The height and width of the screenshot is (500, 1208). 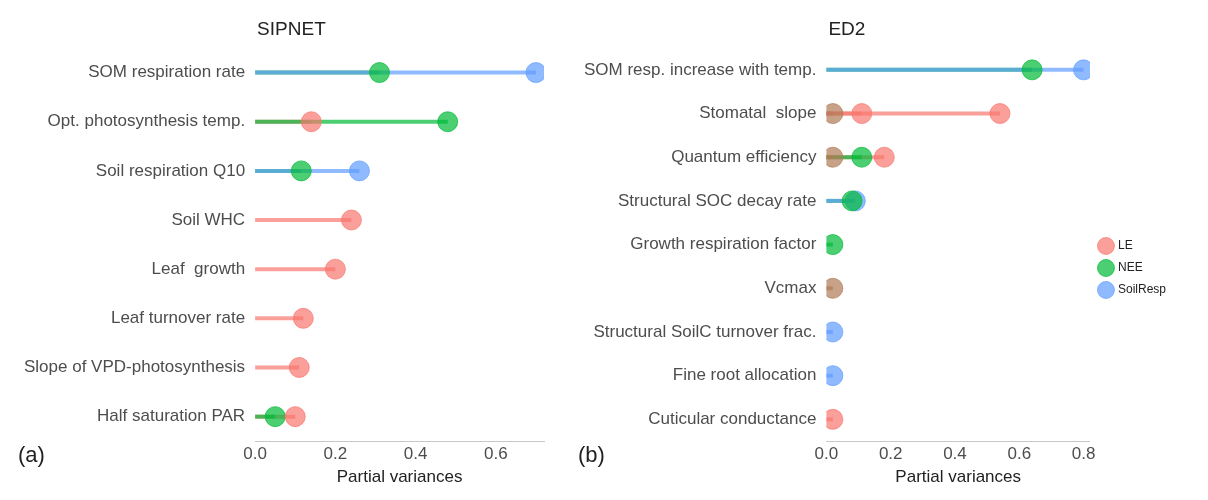 I want to click on y-tick-label: Half saturation PAR, so click(x=171, y=416).